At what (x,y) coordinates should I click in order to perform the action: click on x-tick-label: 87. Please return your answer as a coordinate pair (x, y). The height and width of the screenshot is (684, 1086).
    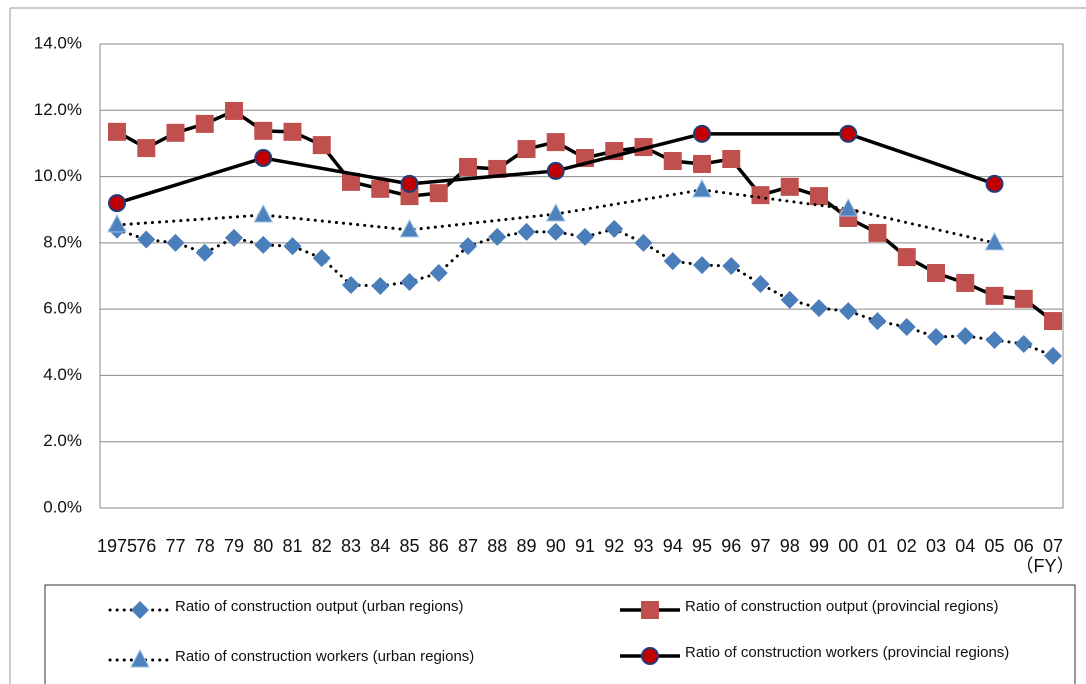
    Looking at the image, I should click on (468, 546).